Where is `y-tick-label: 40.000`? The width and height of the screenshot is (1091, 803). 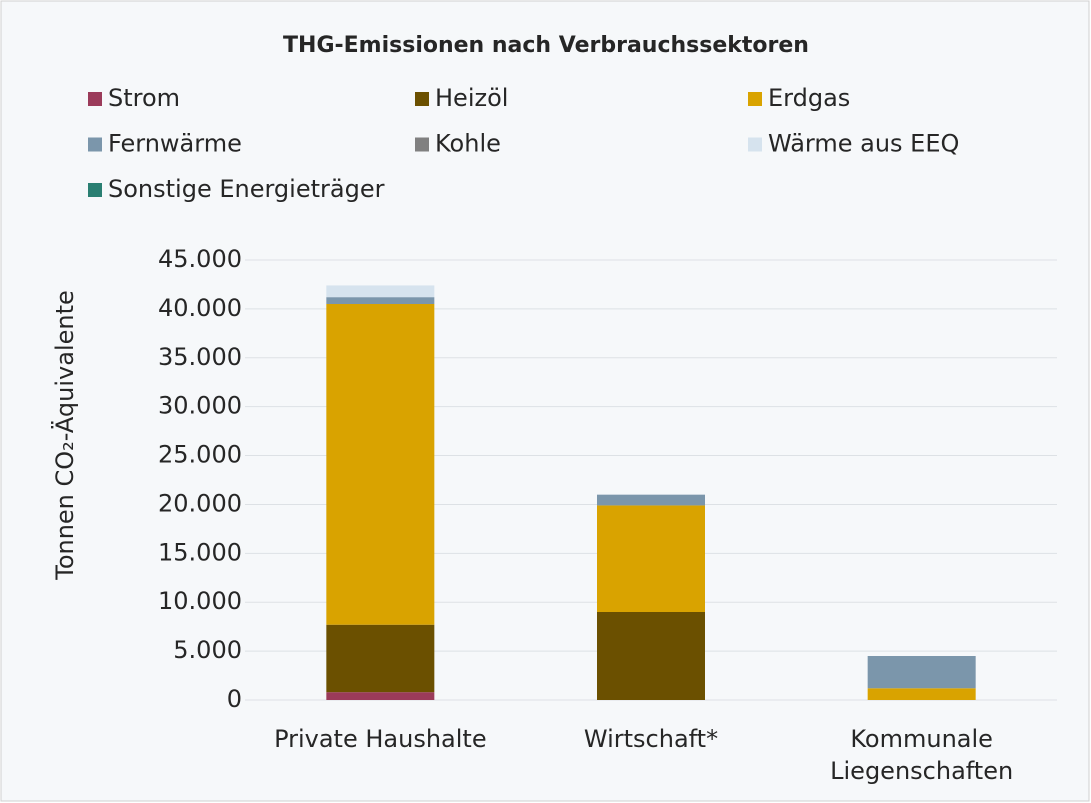
y-tick-label: 40.000 is located at coordinates (200, 308).